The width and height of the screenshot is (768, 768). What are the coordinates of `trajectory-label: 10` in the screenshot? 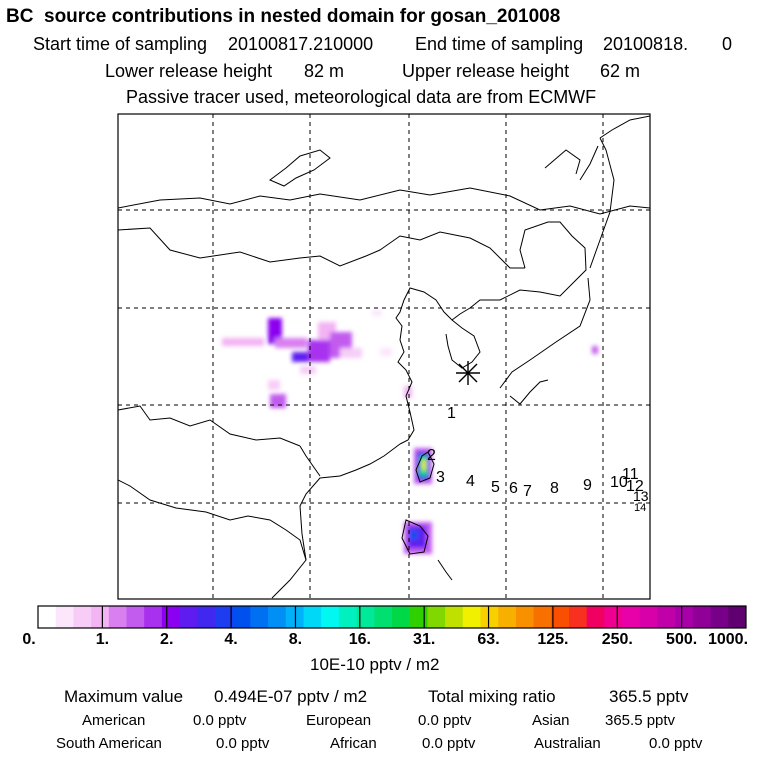 It's located at (619, 482).